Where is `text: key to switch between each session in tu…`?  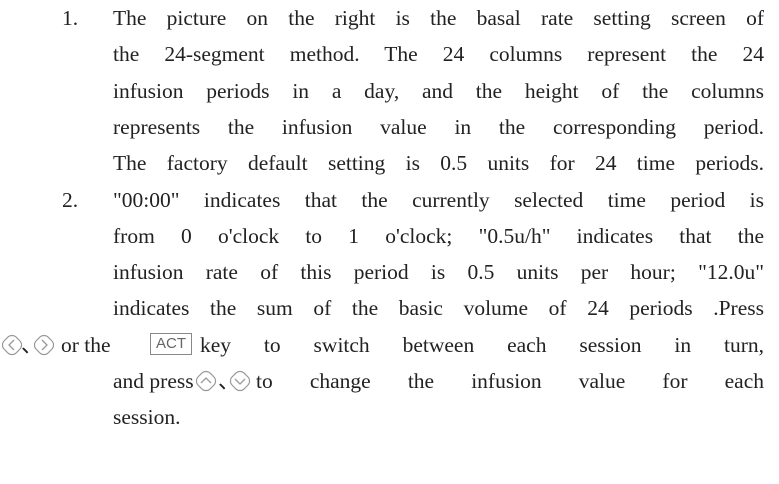
text: key to switch between each session in tu… is located at coordinates (482, 344).